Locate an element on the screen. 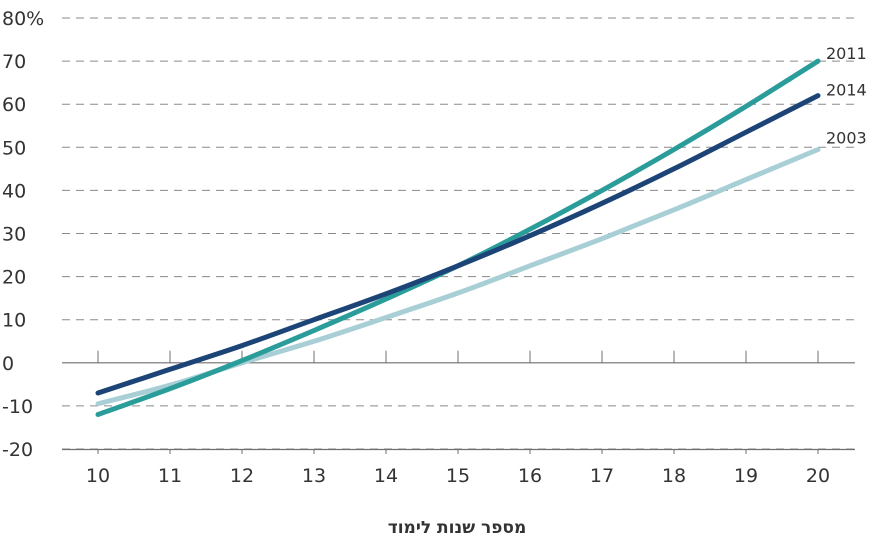 This screenshot has width=878, height=544. x-tick-label: 13 is located at coordinates (314, 476).